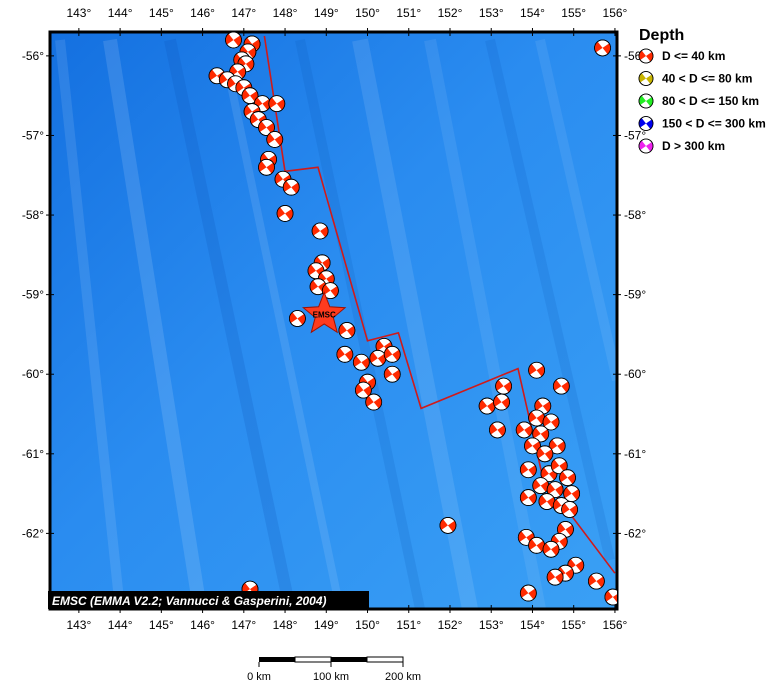  Describe the element at coordinates (615, 13) in the screenshot. I see `lon-tick-top-13: 156°` at that location.